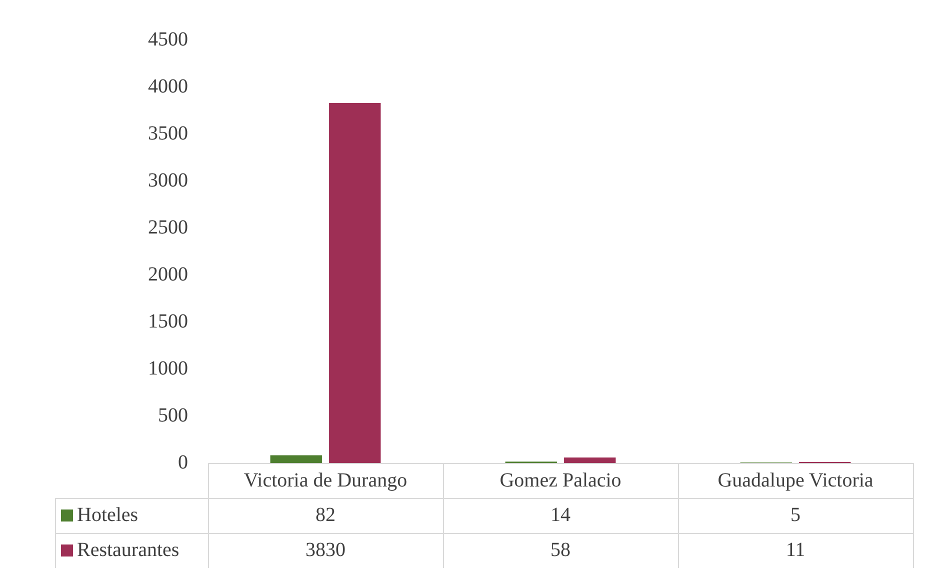  Describe the element at coordinates (168, 133) in the screenshot. I see `y-tick-label: 3500` at that location.